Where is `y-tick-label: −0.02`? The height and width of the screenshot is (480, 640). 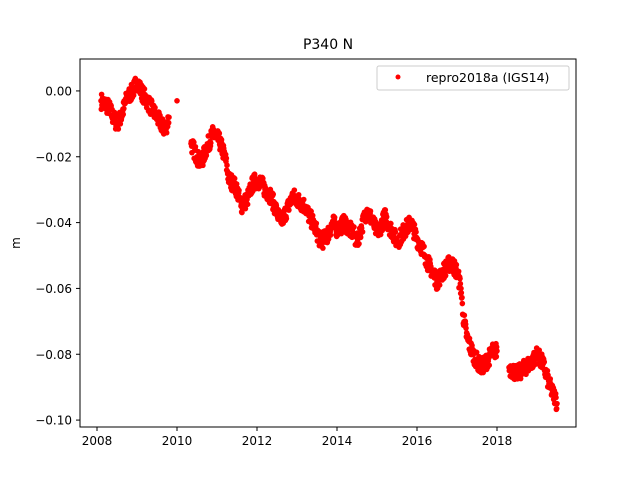
y-tick-label: −0.02 is located at coordinates (53, 157).